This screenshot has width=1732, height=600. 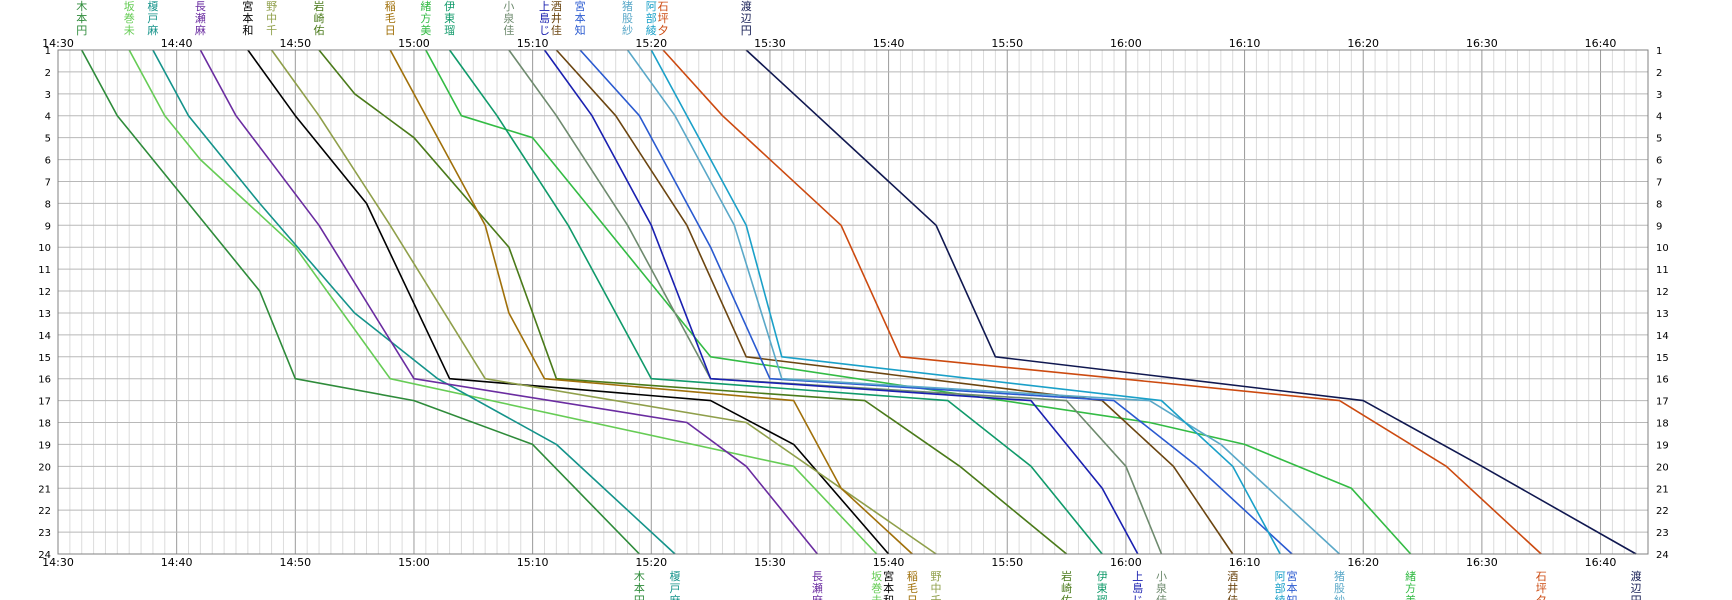 What do you see at coordinates (651, 18) in the screenshot?
I see `series-name-top-char: 部` at bounding box center [651, 18].